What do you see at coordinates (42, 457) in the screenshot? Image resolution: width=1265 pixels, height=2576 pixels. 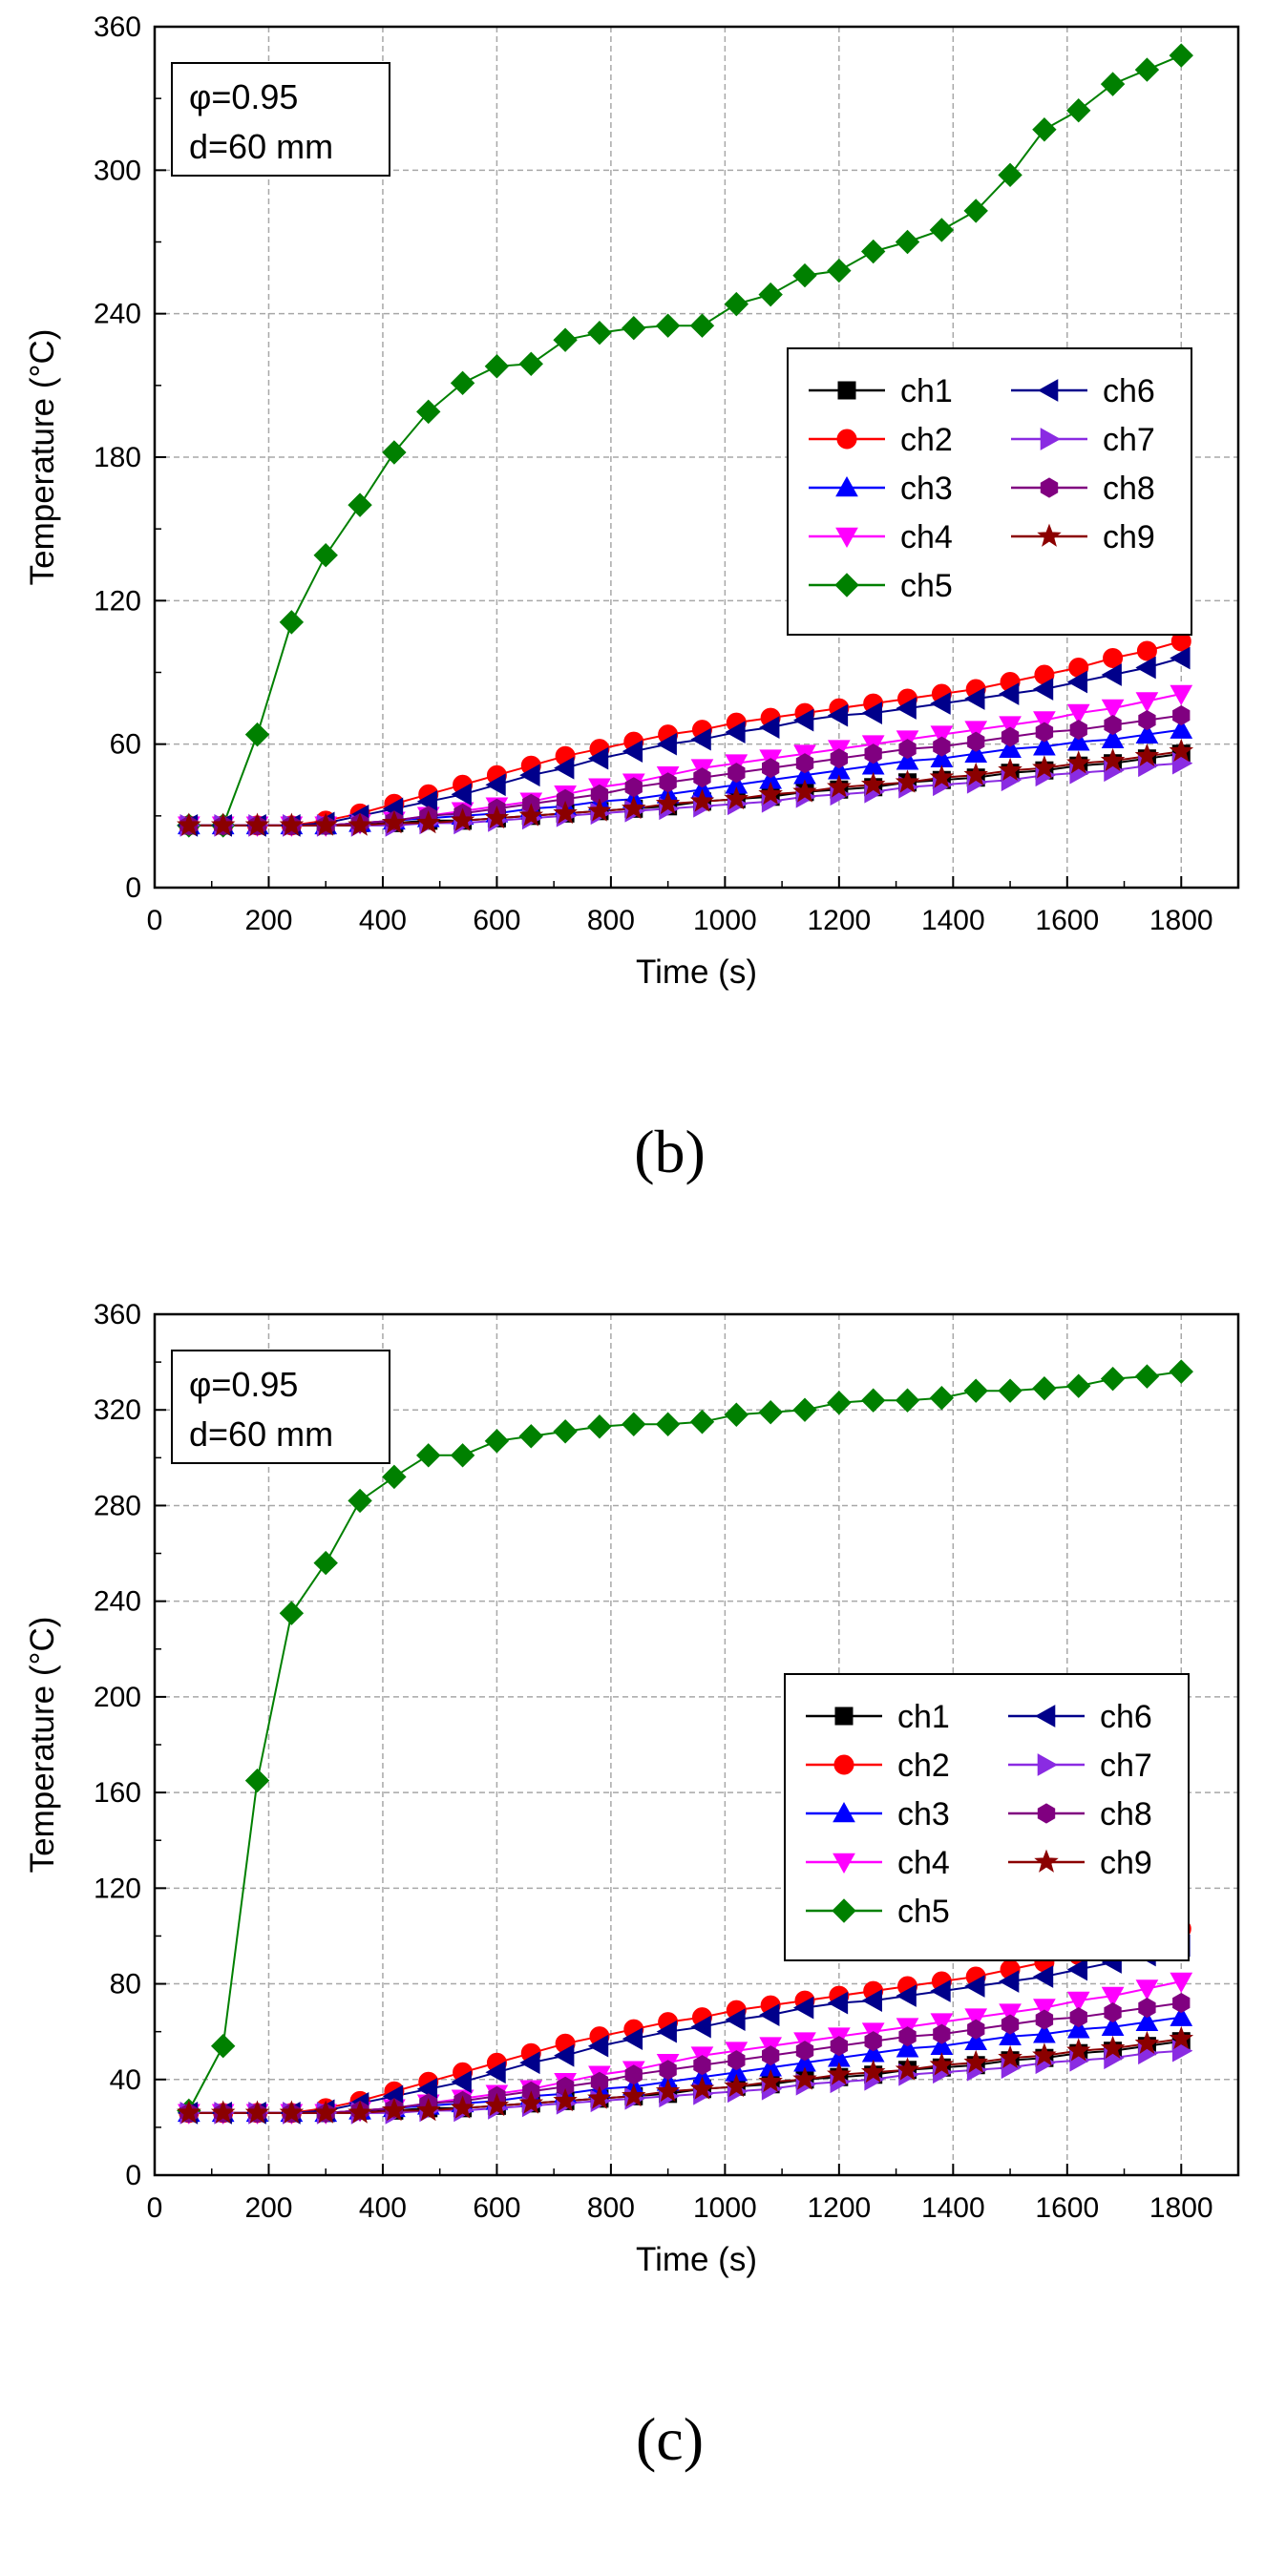 I see `y-axis-label: Temperature (°C)` at bounding box center [42, 457].